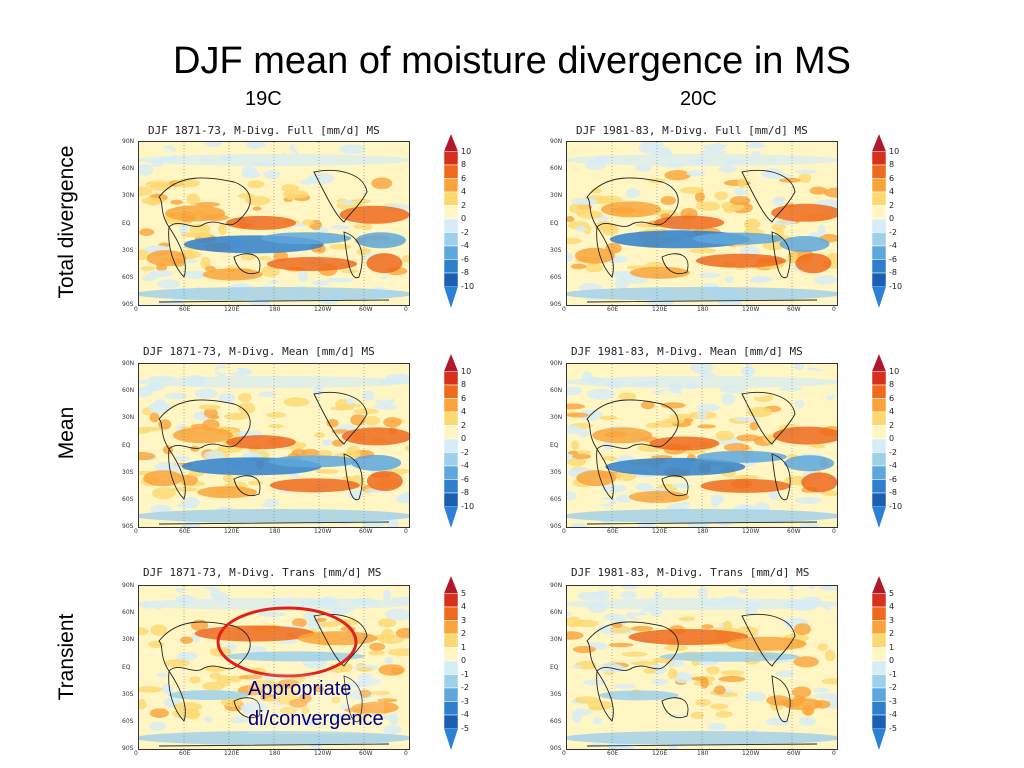 This screenshot has height=768, width=1024. I want to click on annotation-line-1: Appropriate, so click(316, 689).